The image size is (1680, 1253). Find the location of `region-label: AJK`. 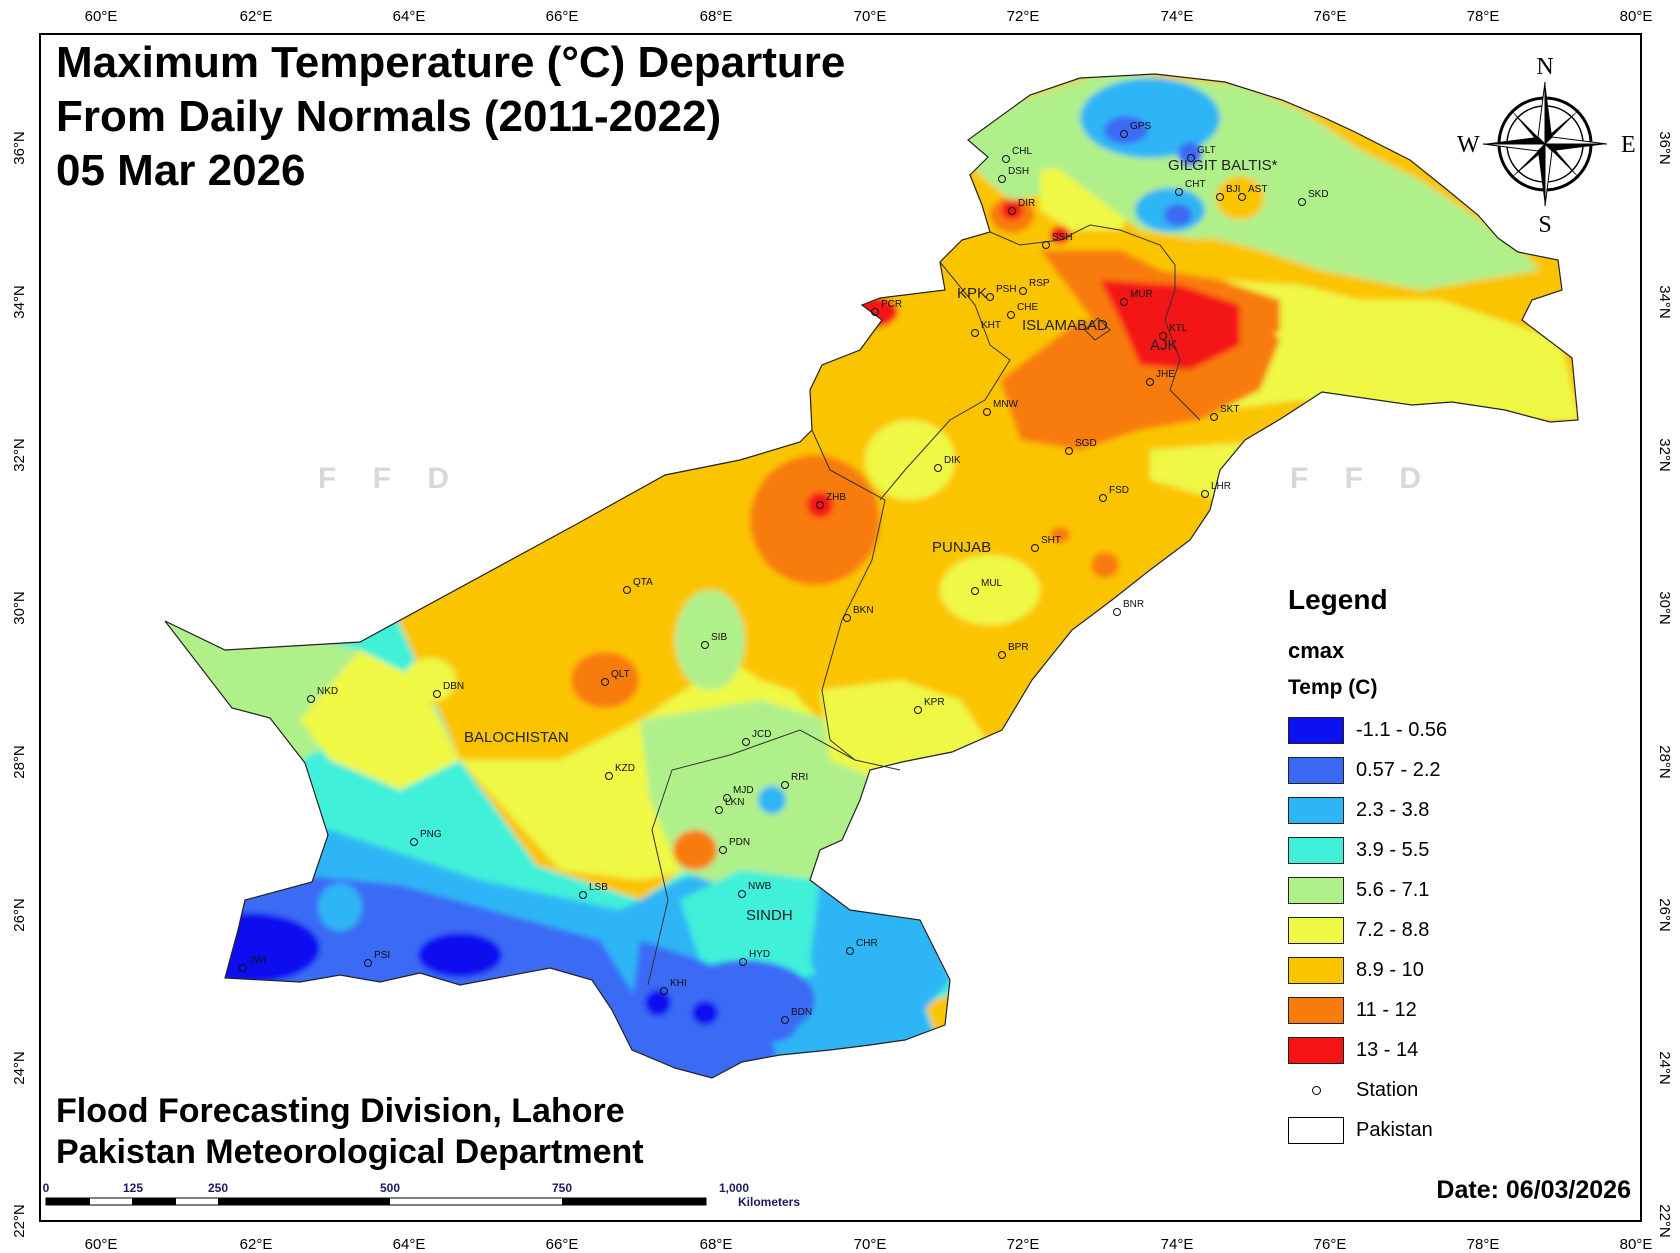

region-label: AJK is located at coordinates (1164, 345).